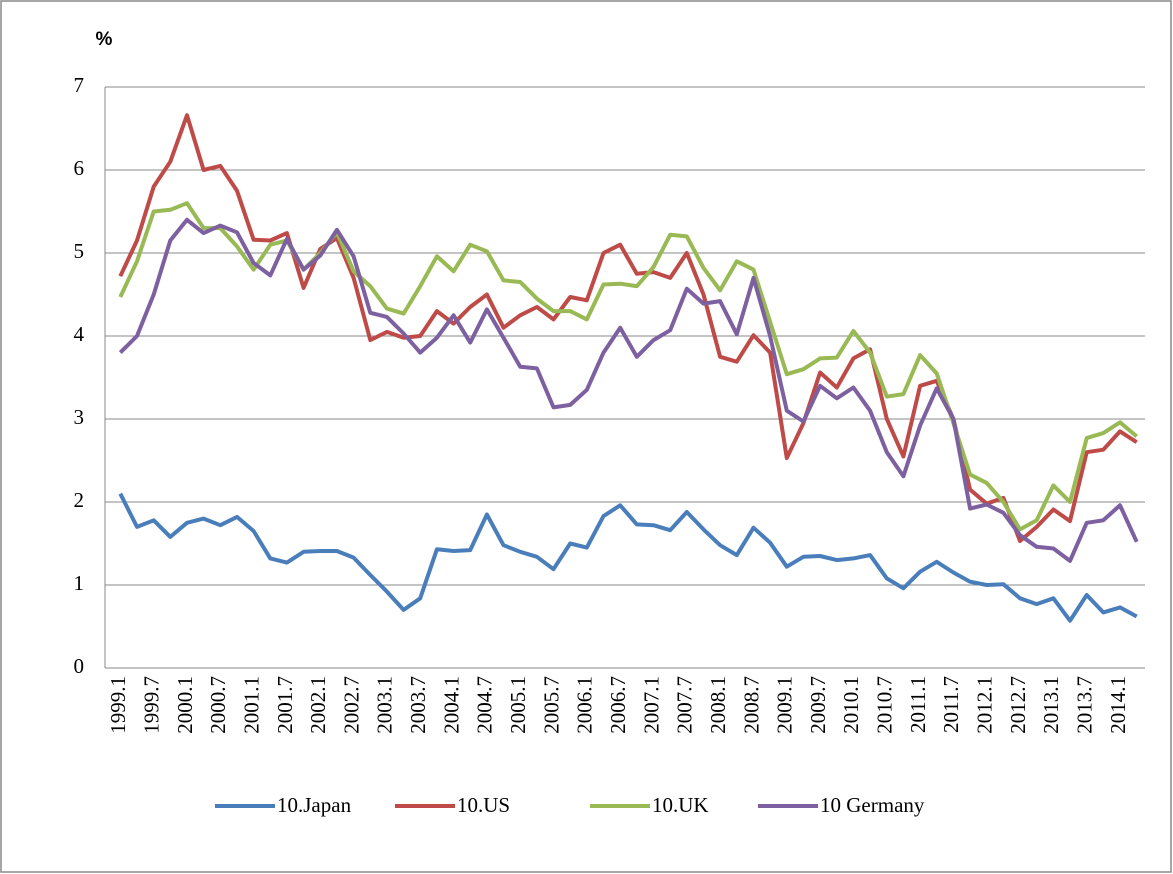  Describe the element at coordinates (1118, 705) in the screenshot. I see `x-tick-label: 2014.1` at that location.